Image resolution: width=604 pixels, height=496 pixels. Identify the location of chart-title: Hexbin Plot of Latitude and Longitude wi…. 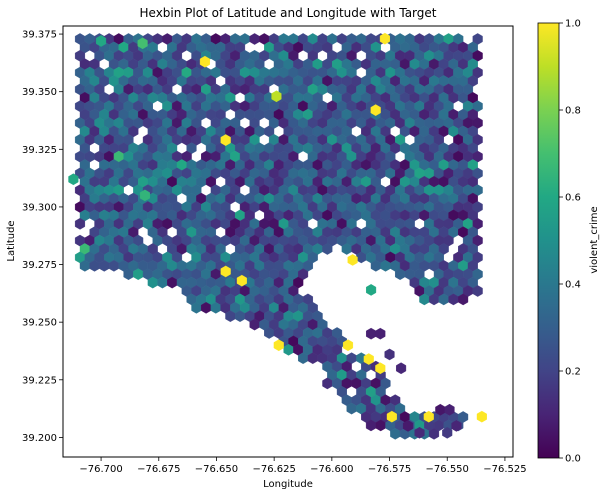
(288, 13).